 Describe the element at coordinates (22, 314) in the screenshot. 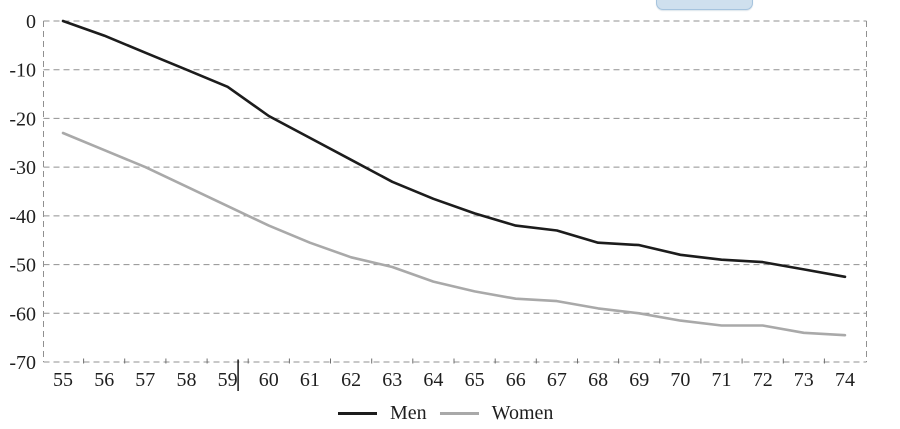

I see `svg-text: -60` at that location.